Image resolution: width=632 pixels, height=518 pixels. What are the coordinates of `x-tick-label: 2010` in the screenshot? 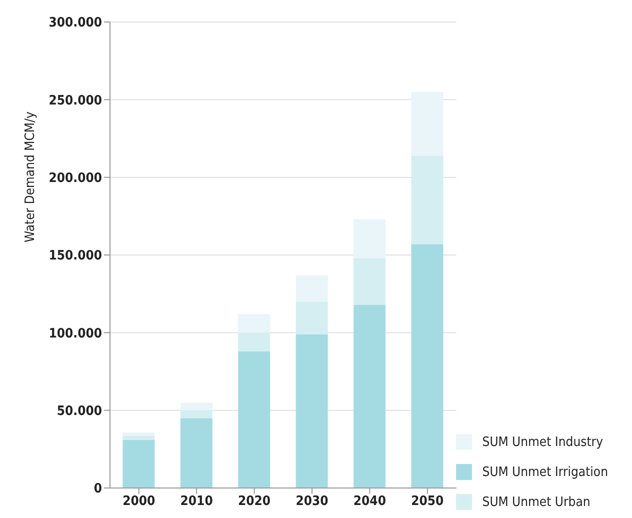 It's located at (196, 502).